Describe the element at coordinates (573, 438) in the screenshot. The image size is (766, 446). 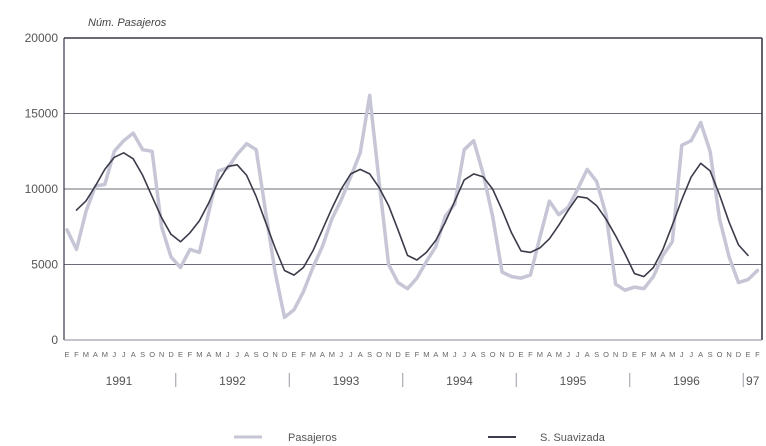
I see `legend-label-suavizada: S. Suavizada` at that location.